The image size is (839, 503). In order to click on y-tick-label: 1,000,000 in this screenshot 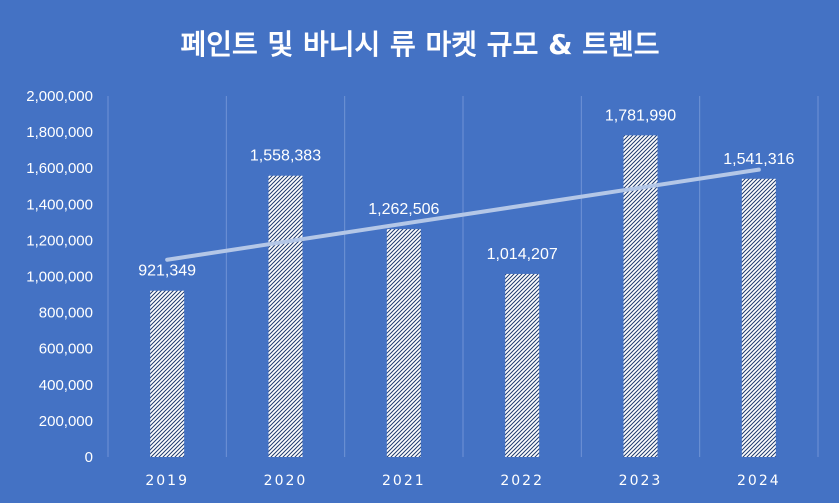, I will do `click(59, 277)`.